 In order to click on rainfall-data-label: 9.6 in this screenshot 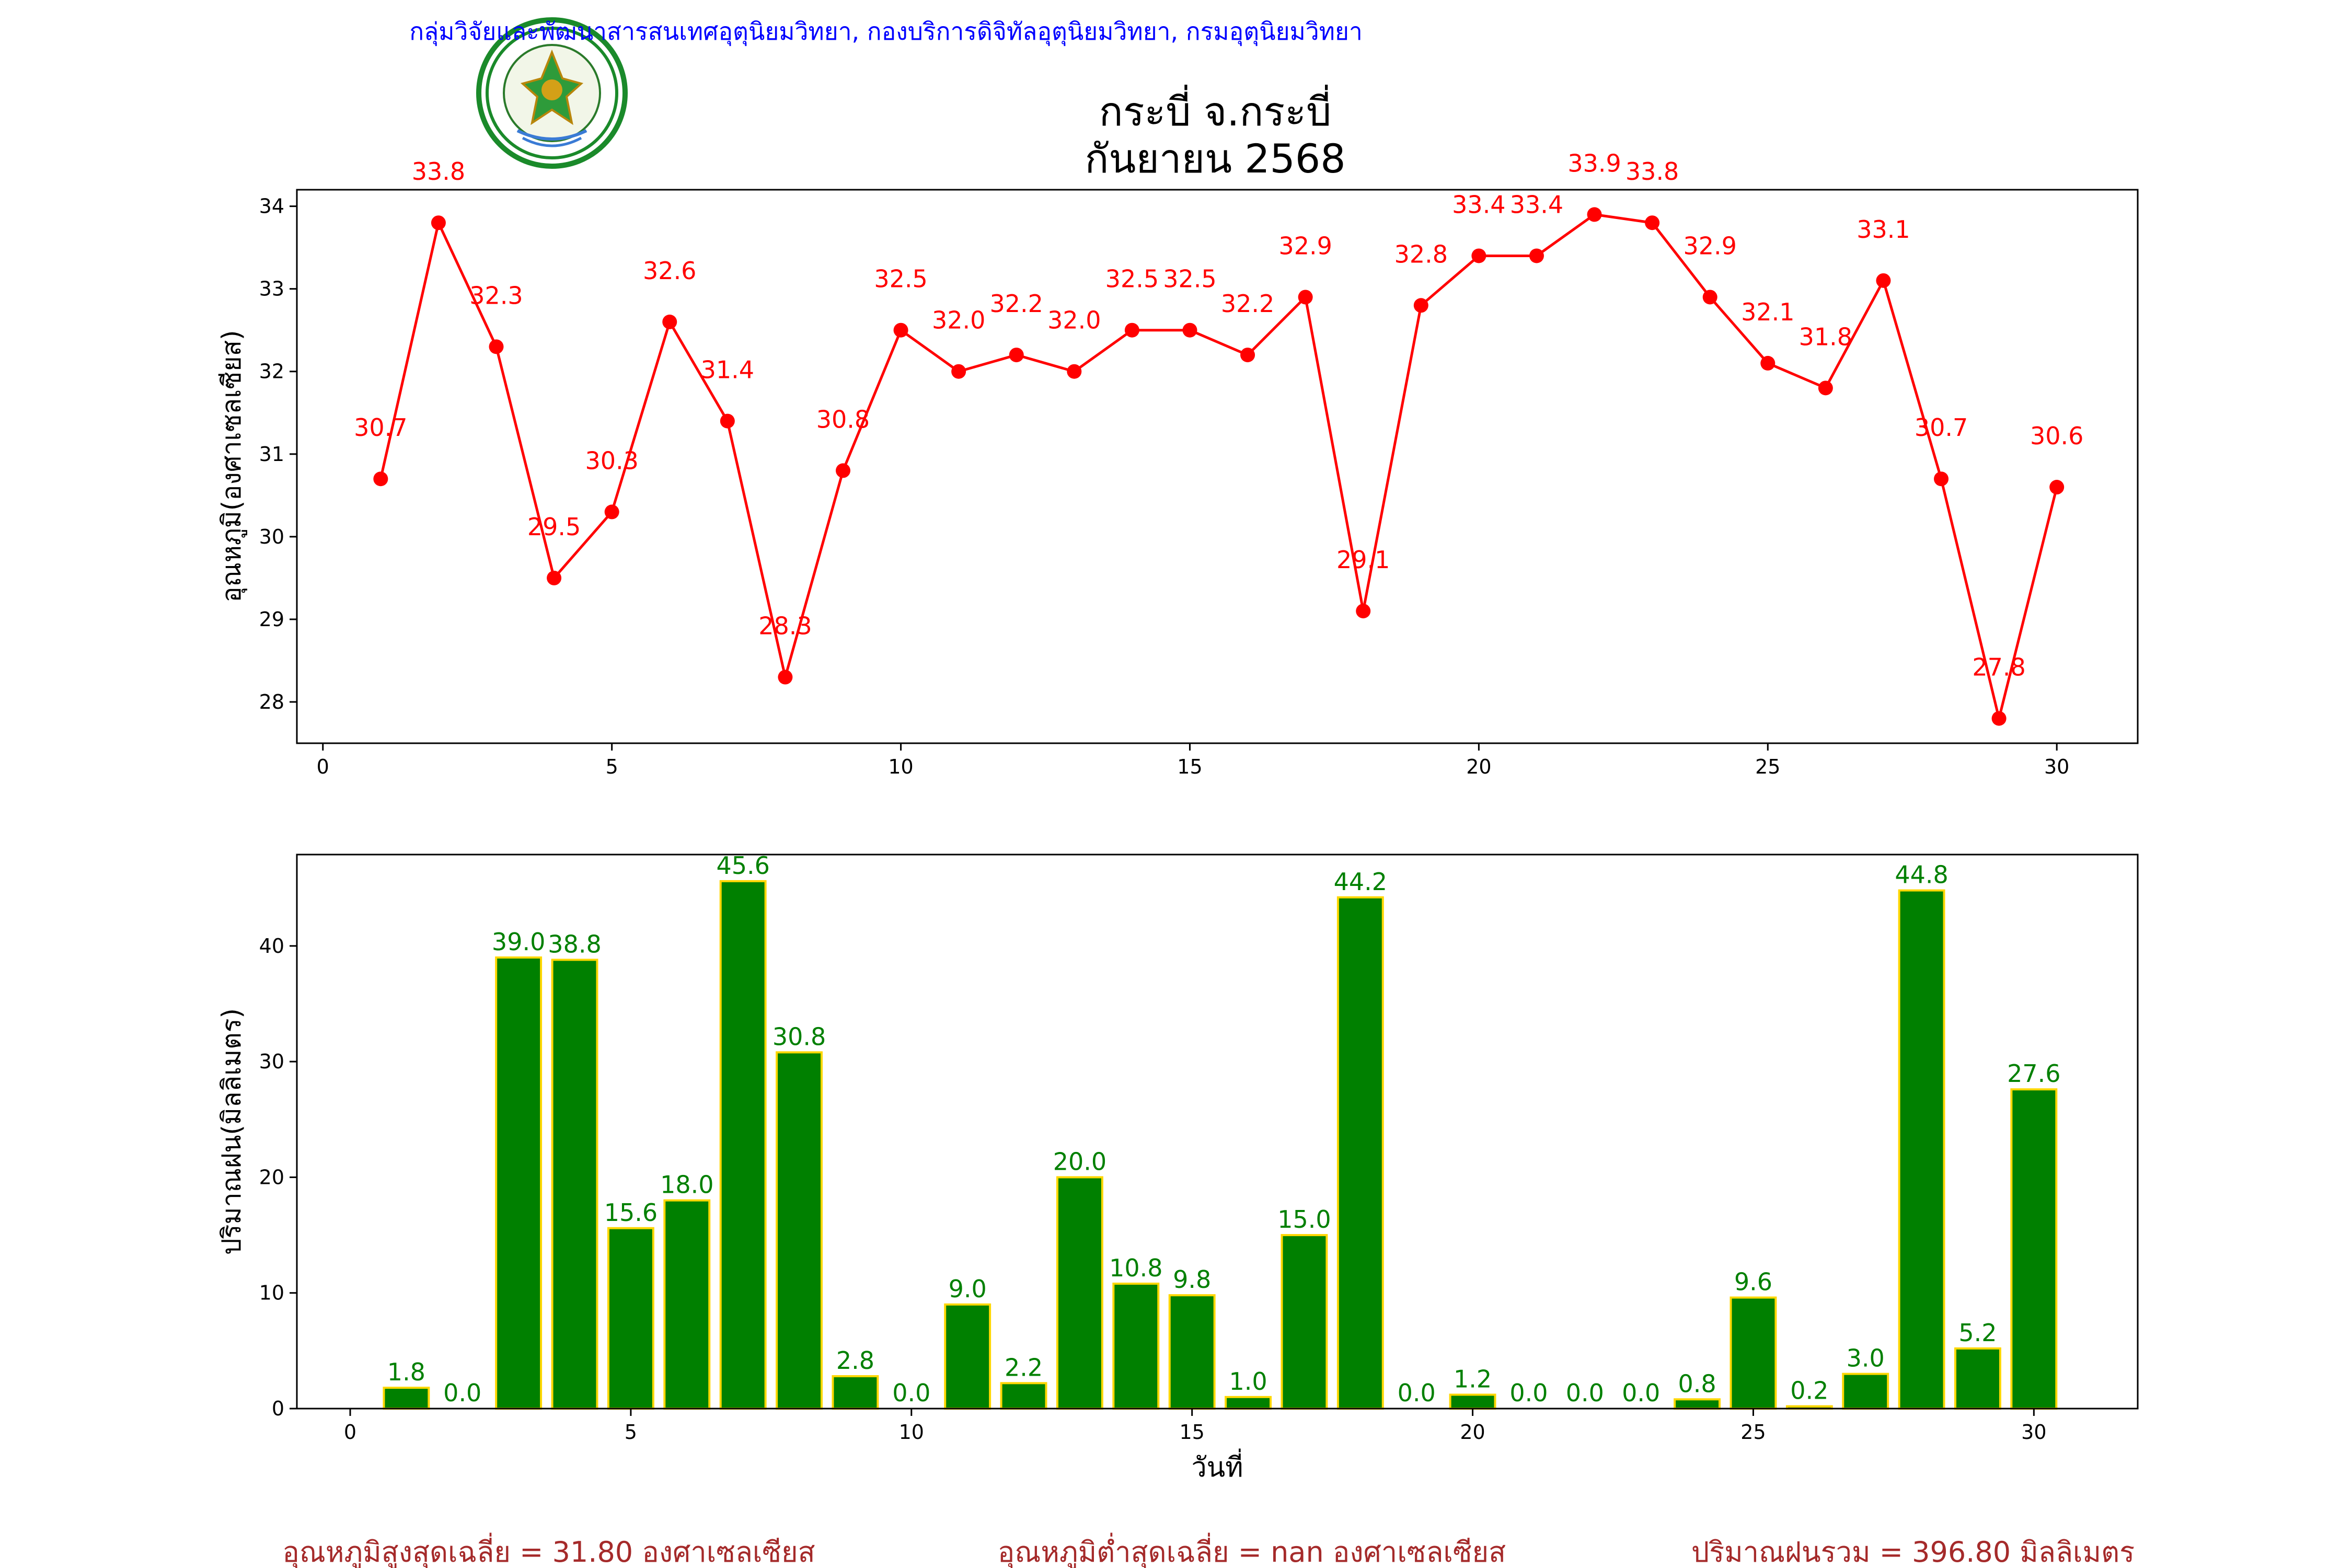, I will do `click(1753, 1282)`.